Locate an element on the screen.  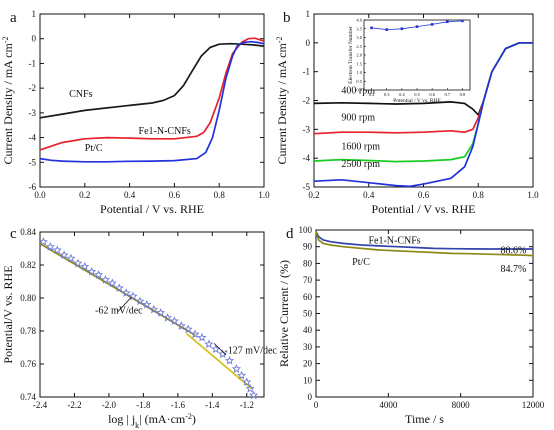
x-tick-label: 0 is located at coordinates (316, 405).